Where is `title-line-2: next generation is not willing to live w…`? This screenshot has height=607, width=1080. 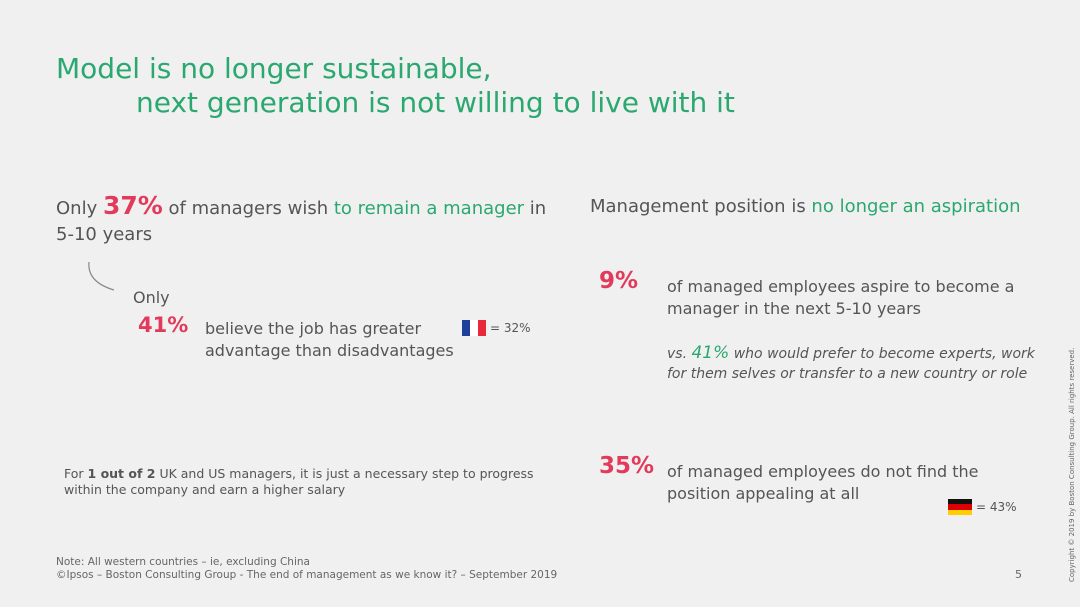 title-line-2: next generation is not willing to live w… is located at coordinates (435, 102).